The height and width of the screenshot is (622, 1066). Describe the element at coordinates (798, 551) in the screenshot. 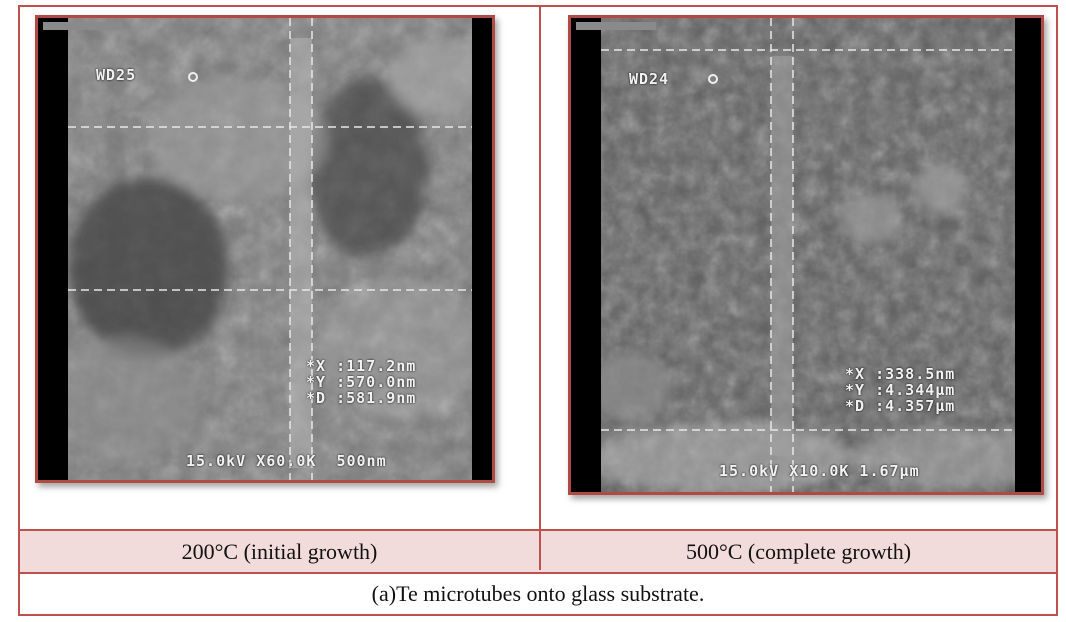

I see `panel-label-right: 500°C (complete growth)` at that location.